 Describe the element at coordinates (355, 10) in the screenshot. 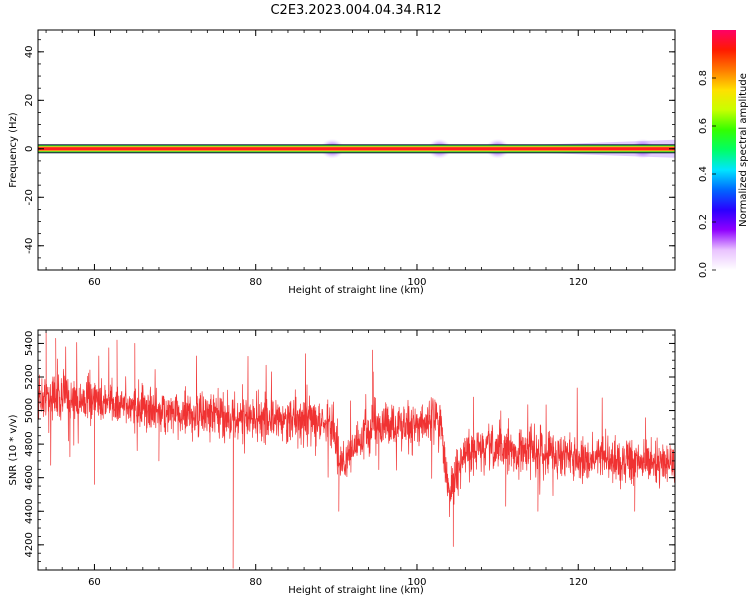

I see `figure-title: C2E3.2023.004.04.34.R12` at that location.